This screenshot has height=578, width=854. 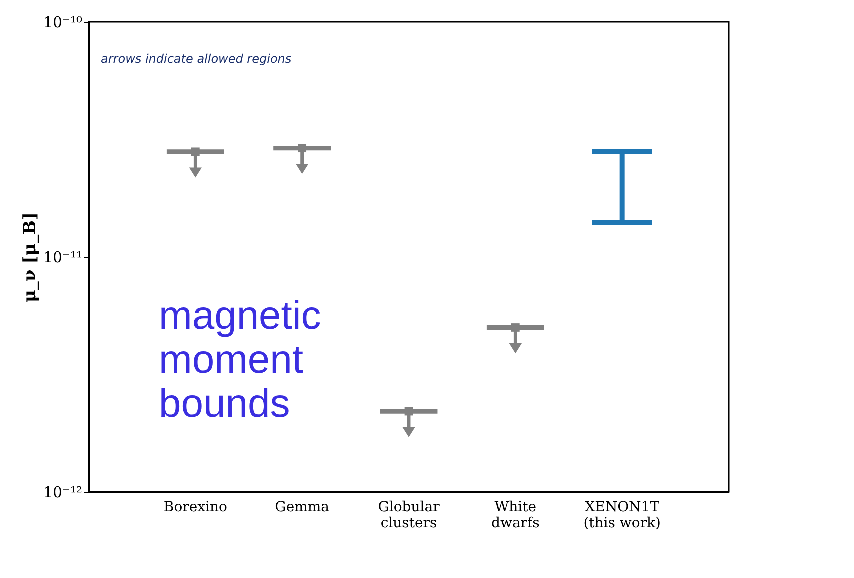 What do you see at coordinates (62, 257) in the screenshot?
I see `y-tick-label: 10⁻¹¹` at bounding box center [62, 257].